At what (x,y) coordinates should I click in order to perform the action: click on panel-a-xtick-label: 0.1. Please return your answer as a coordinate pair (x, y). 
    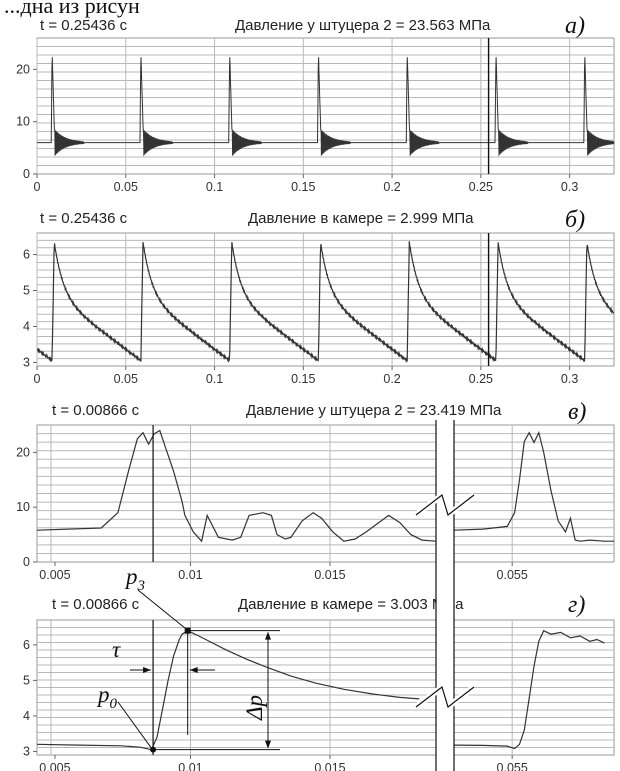
    Looking at the image, I should click on (214, 187).